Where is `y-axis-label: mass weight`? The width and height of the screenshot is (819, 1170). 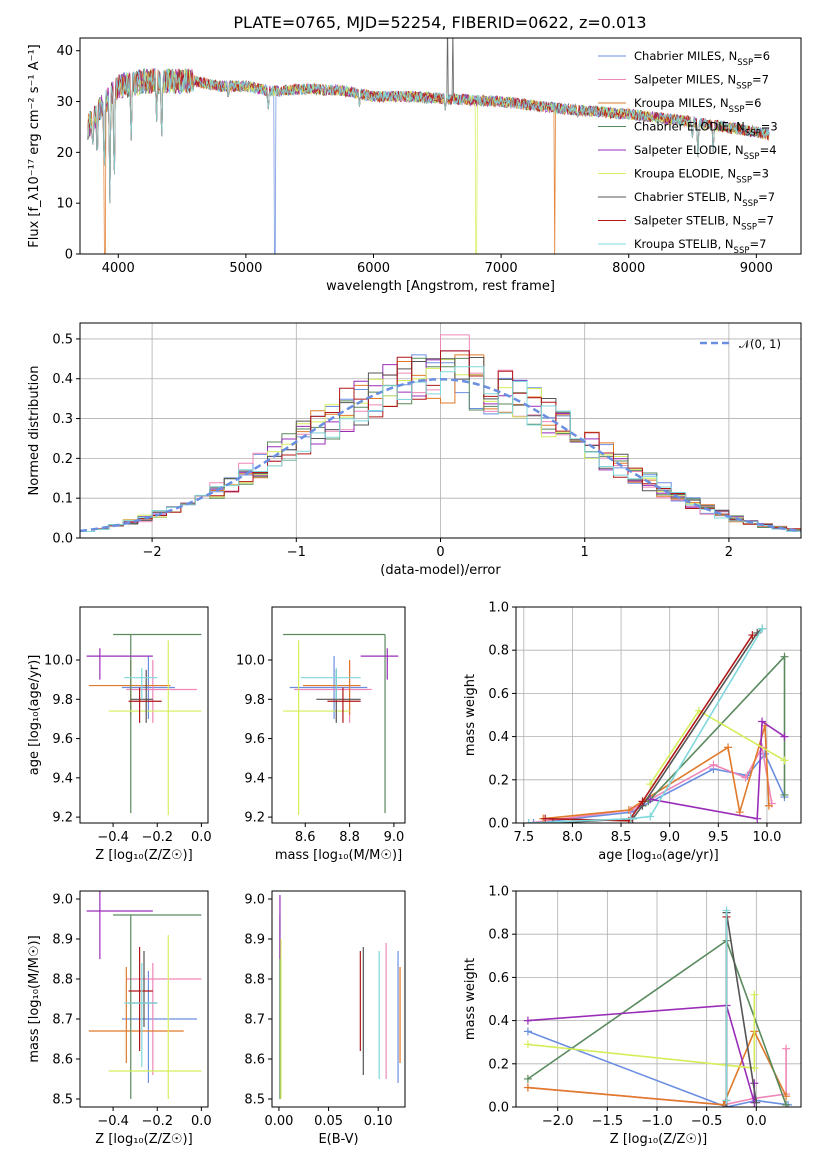
y-axis-label: mass weight is located at coordinates (470, 715).